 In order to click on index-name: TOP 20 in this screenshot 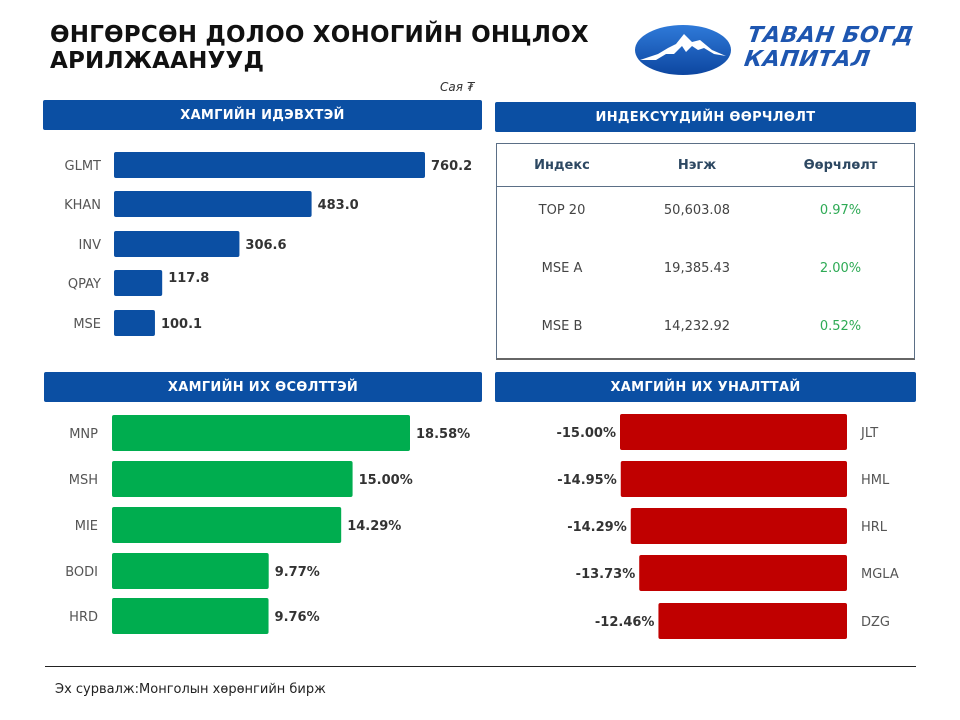, I will do `click(562, 210)`.